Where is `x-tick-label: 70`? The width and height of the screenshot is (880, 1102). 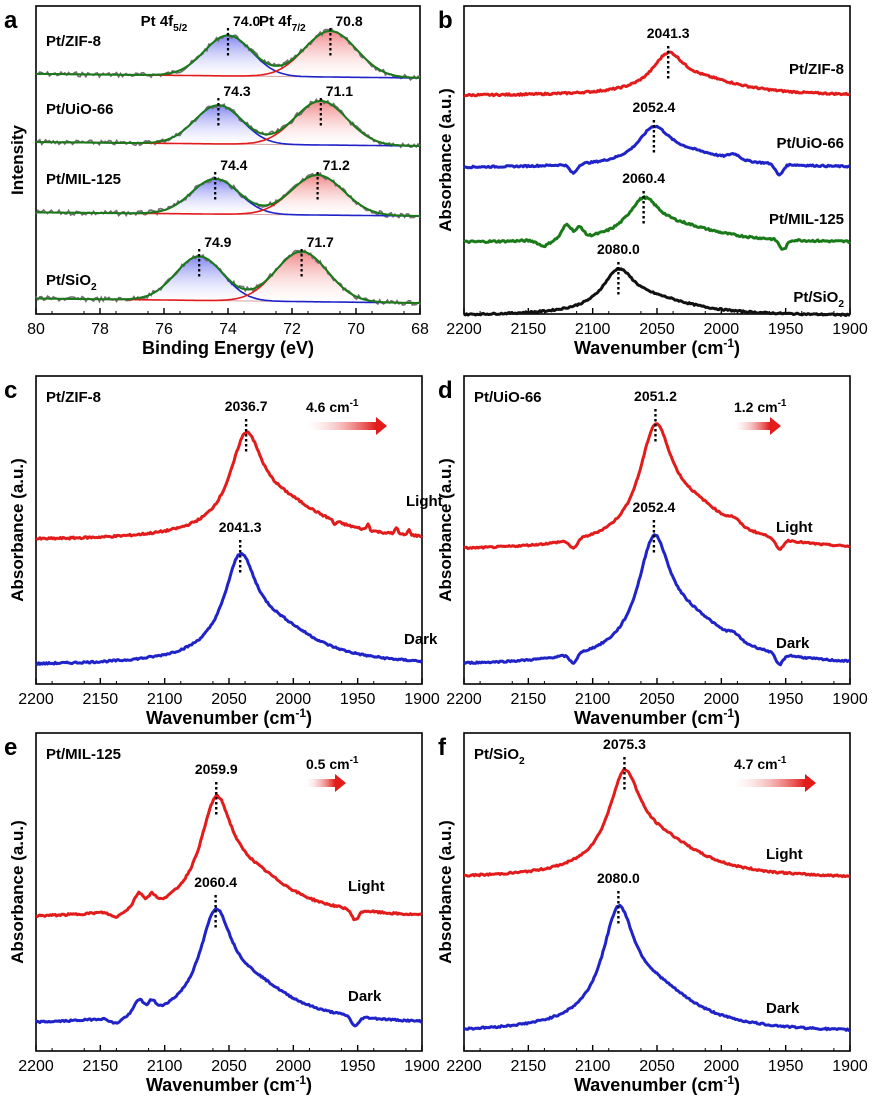 x-tick-label: 70 is located at coordinates (356, 329).